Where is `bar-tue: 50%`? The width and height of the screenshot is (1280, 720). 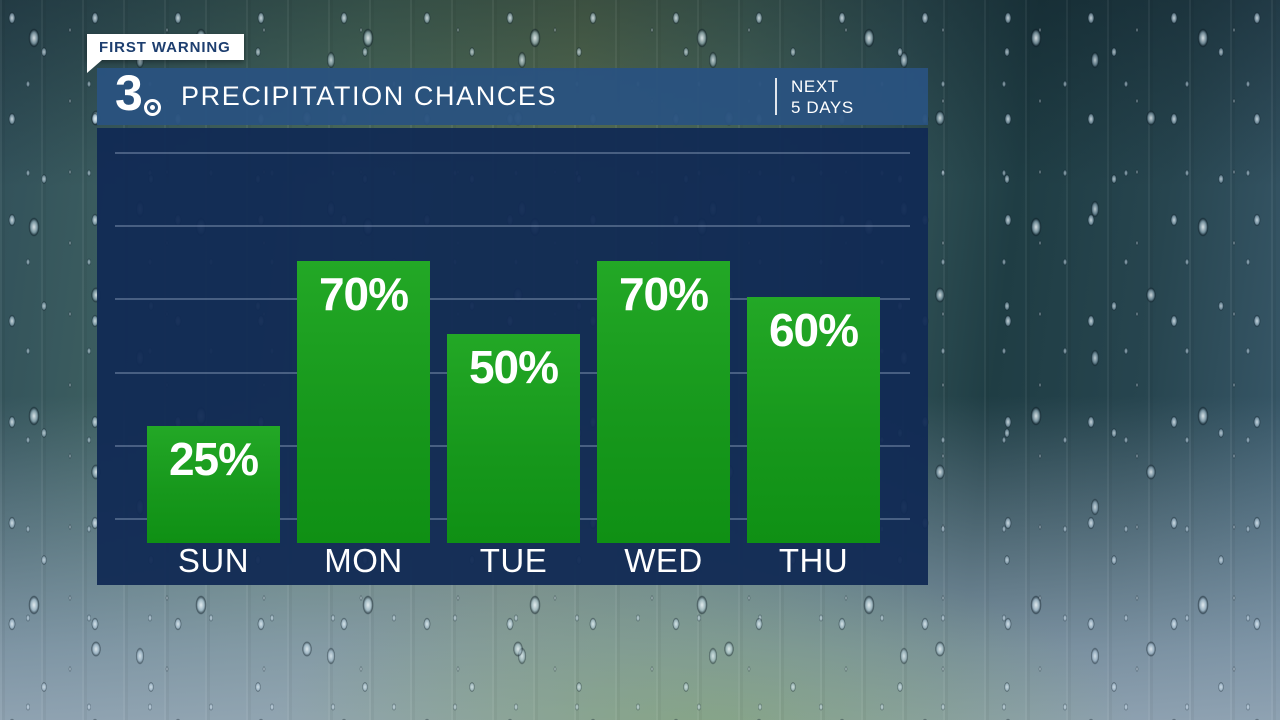 bar-tue: 50% is located at coordinates (513, 438).